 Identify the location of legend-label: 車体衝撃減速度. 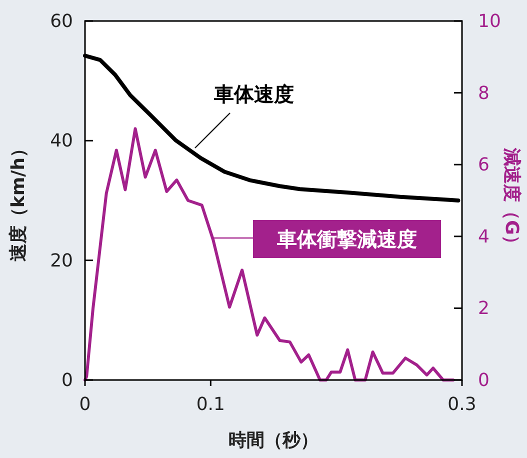
(346, 239).